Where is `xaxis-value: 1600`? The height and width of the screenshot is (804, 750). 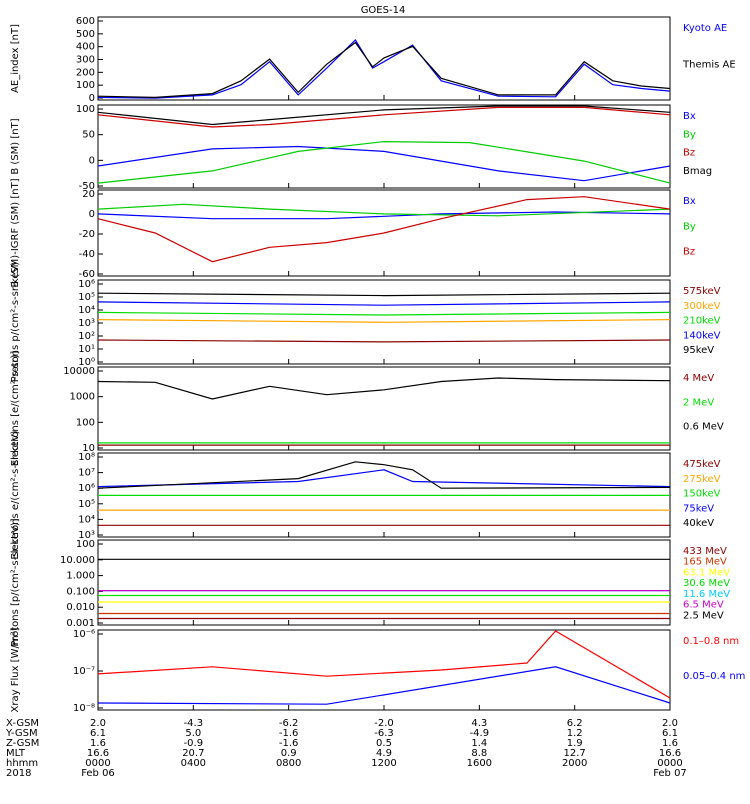 xaxis-value: 1600 is located at coordinates (479, 763).